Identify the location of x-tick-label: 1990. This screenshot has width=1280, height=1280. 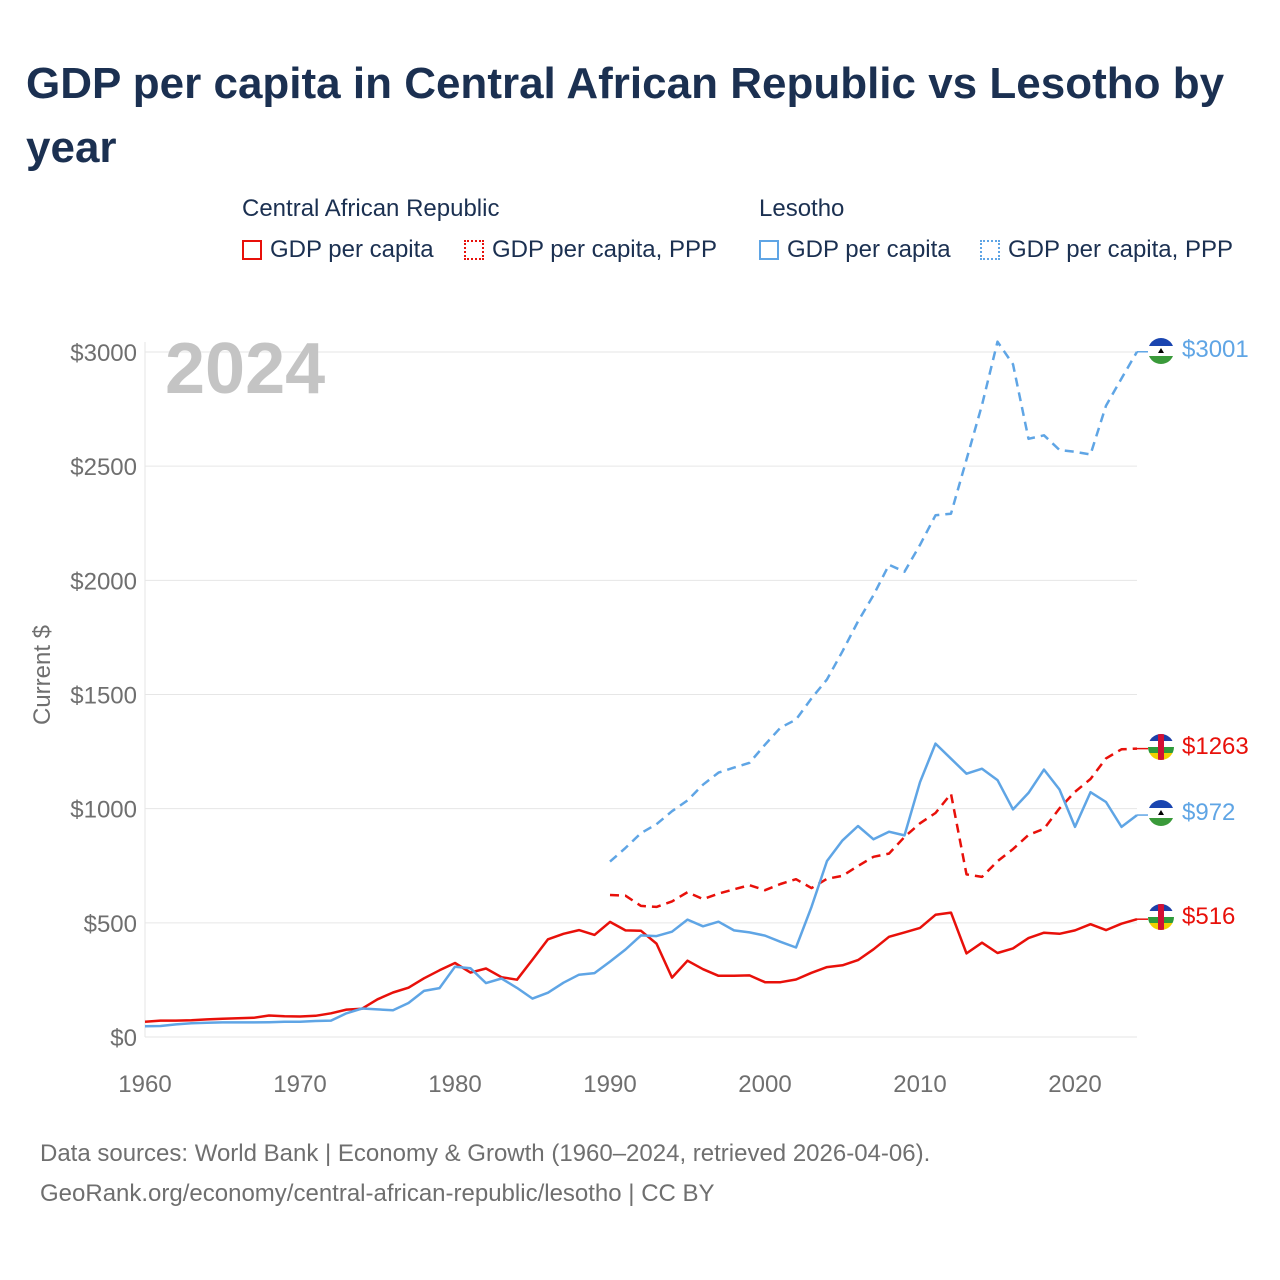
(609, 1084).